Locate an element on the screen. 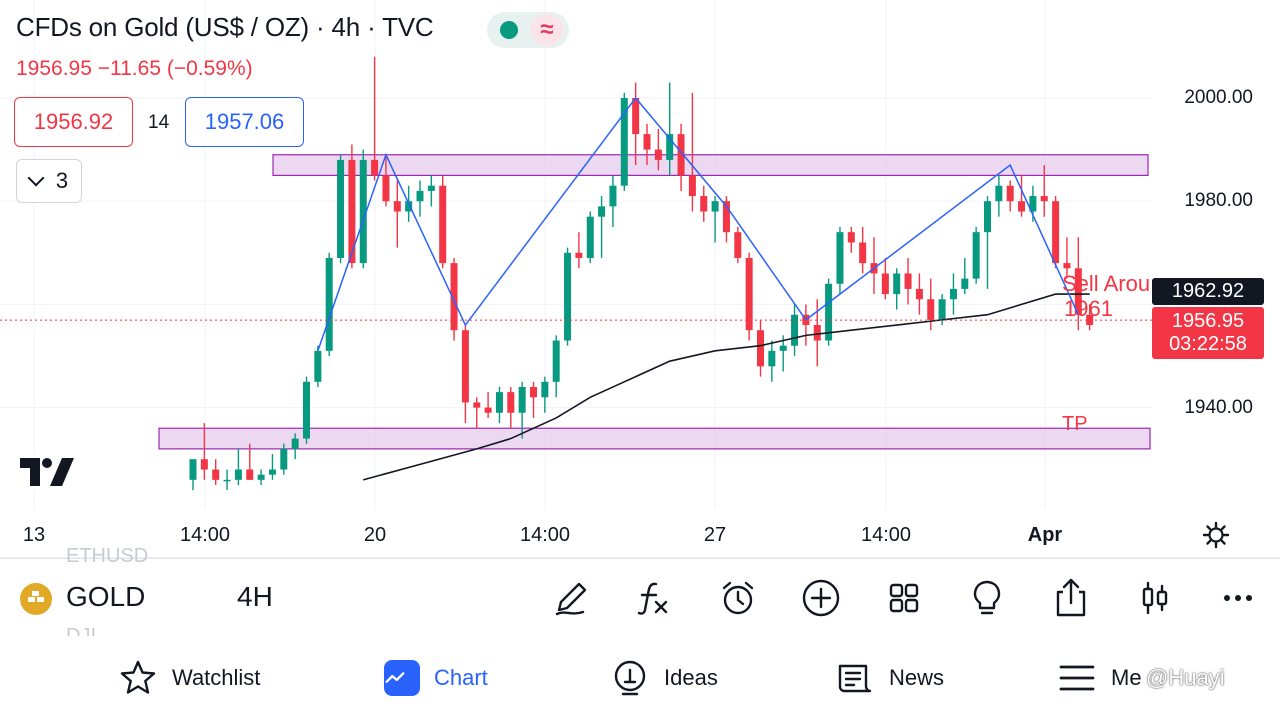 This screenshot has width=1280, height=720. tab-label: News is located at coordinates (917, 677).